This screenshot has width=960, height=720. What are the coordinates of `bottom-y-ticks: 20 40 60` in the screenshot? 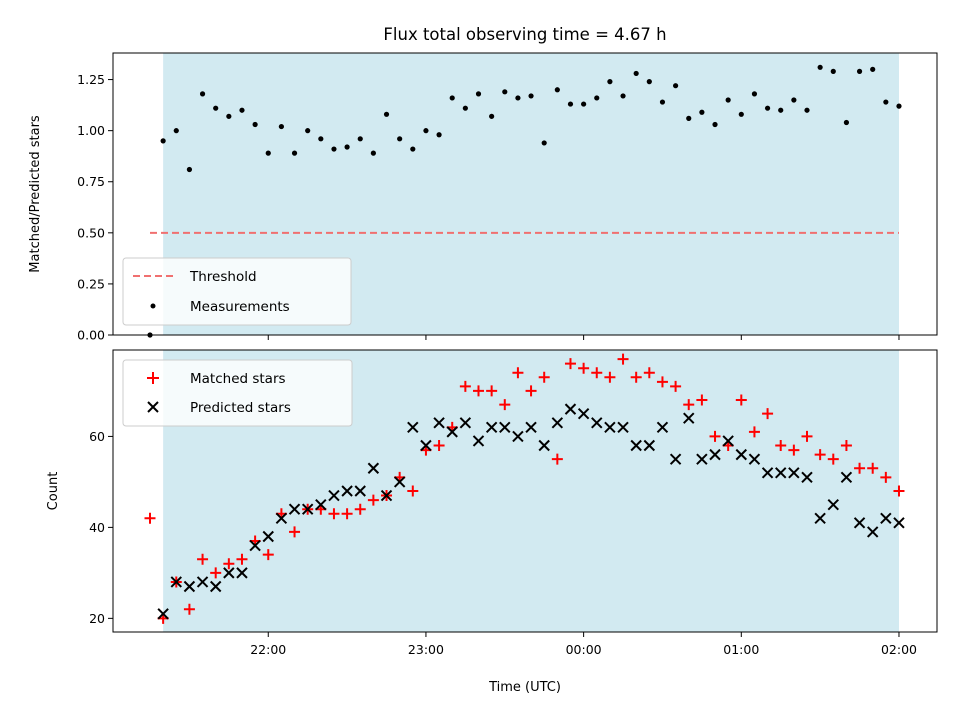 It's located at (101, 527).